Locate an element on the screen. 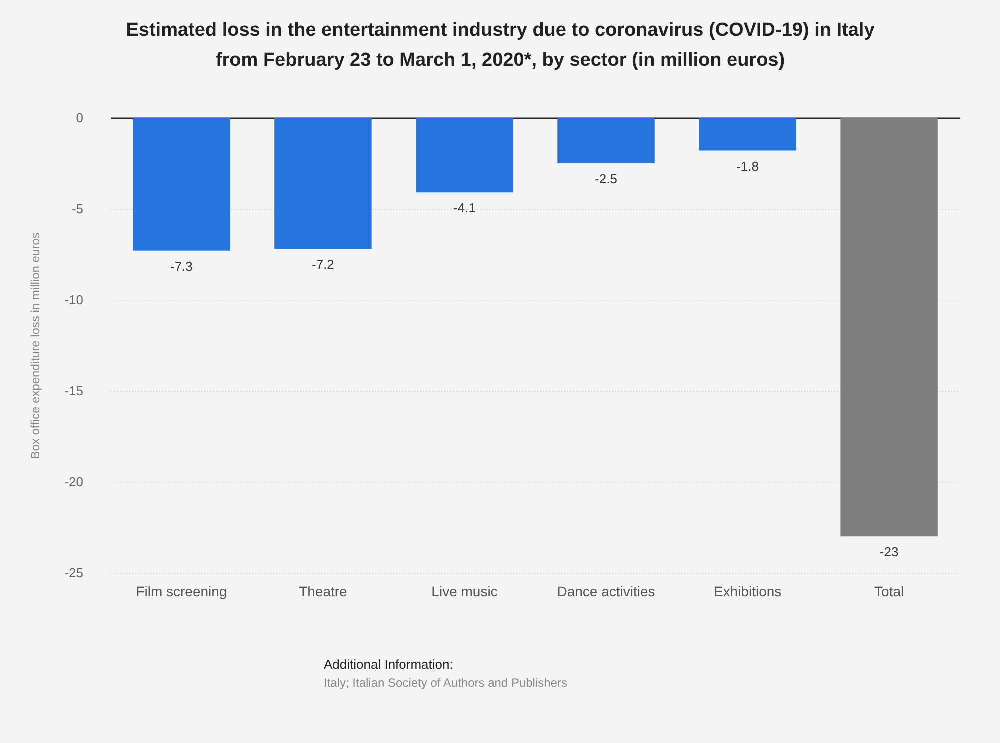 The width and height of the screenshot is (1000, 743). x-tick-label: Theatre is located at coordinates (323, 592).